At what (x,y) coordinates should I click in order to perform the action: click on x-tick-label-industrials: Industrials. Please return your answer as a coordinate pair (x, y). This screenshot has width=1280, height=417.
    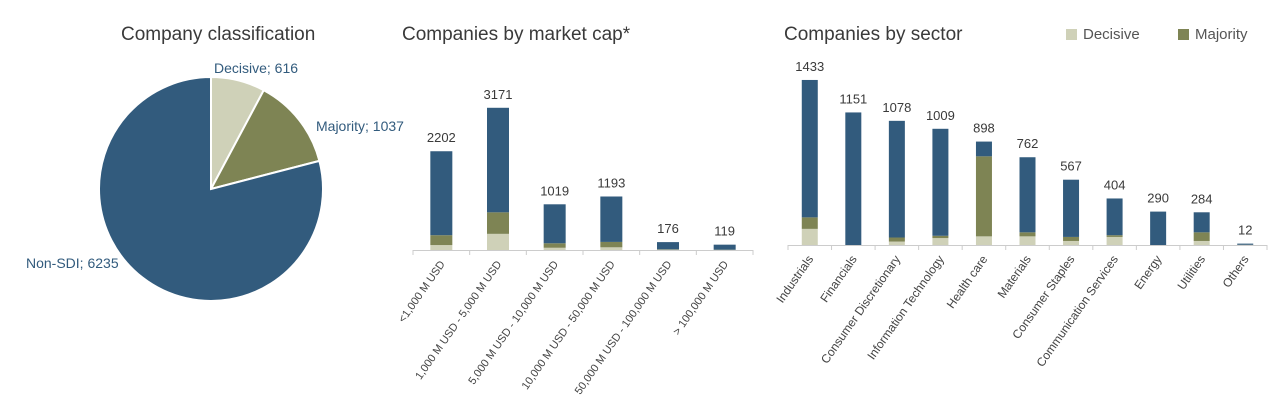
    Looking at the image, I should click on (794, 279).